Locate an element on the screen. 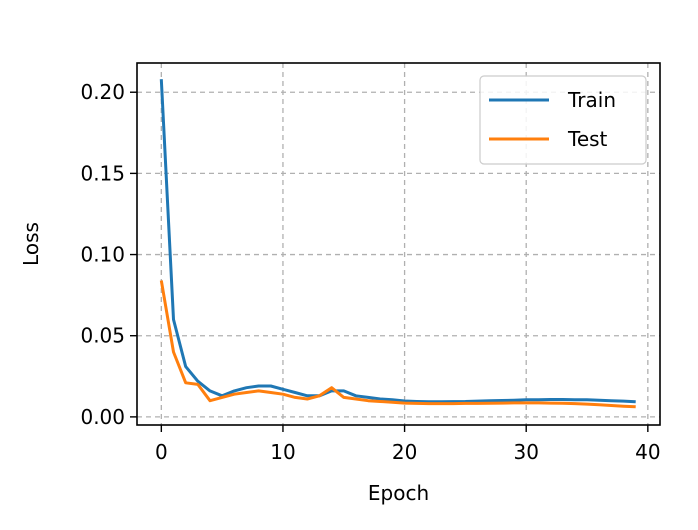 This screenshot has height=530, width=698. legend: Train Test is located at coordinates (563, 120).